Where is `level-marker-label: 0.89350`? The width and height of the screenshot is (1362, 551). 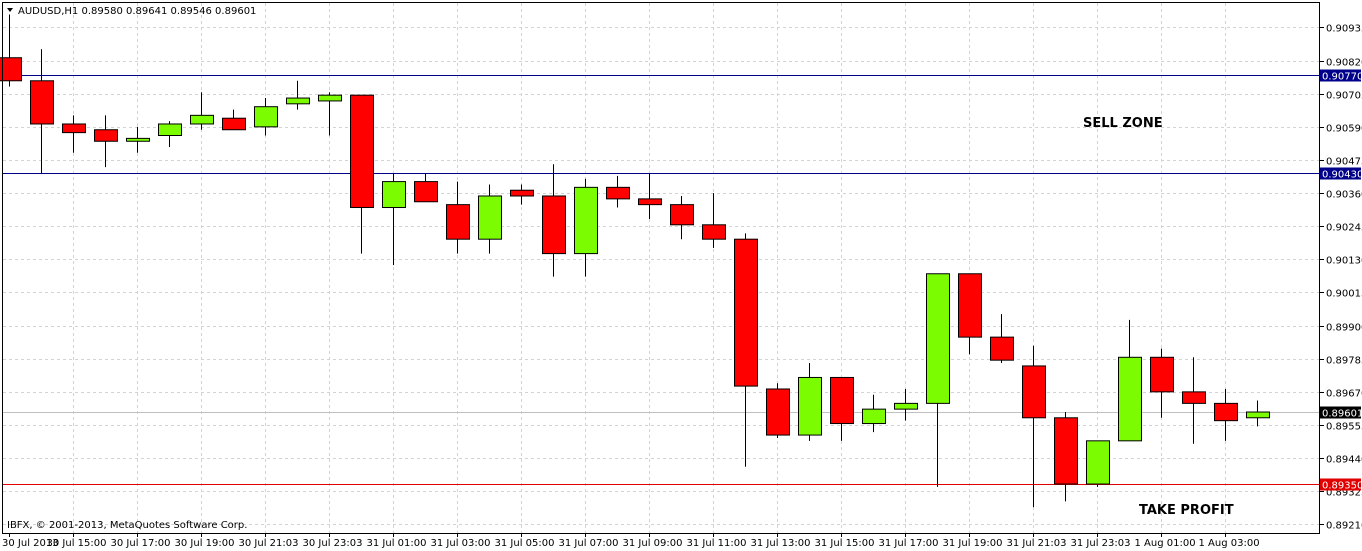 level-marker-label: 0.89350 is located at coordinates (1342, 486).